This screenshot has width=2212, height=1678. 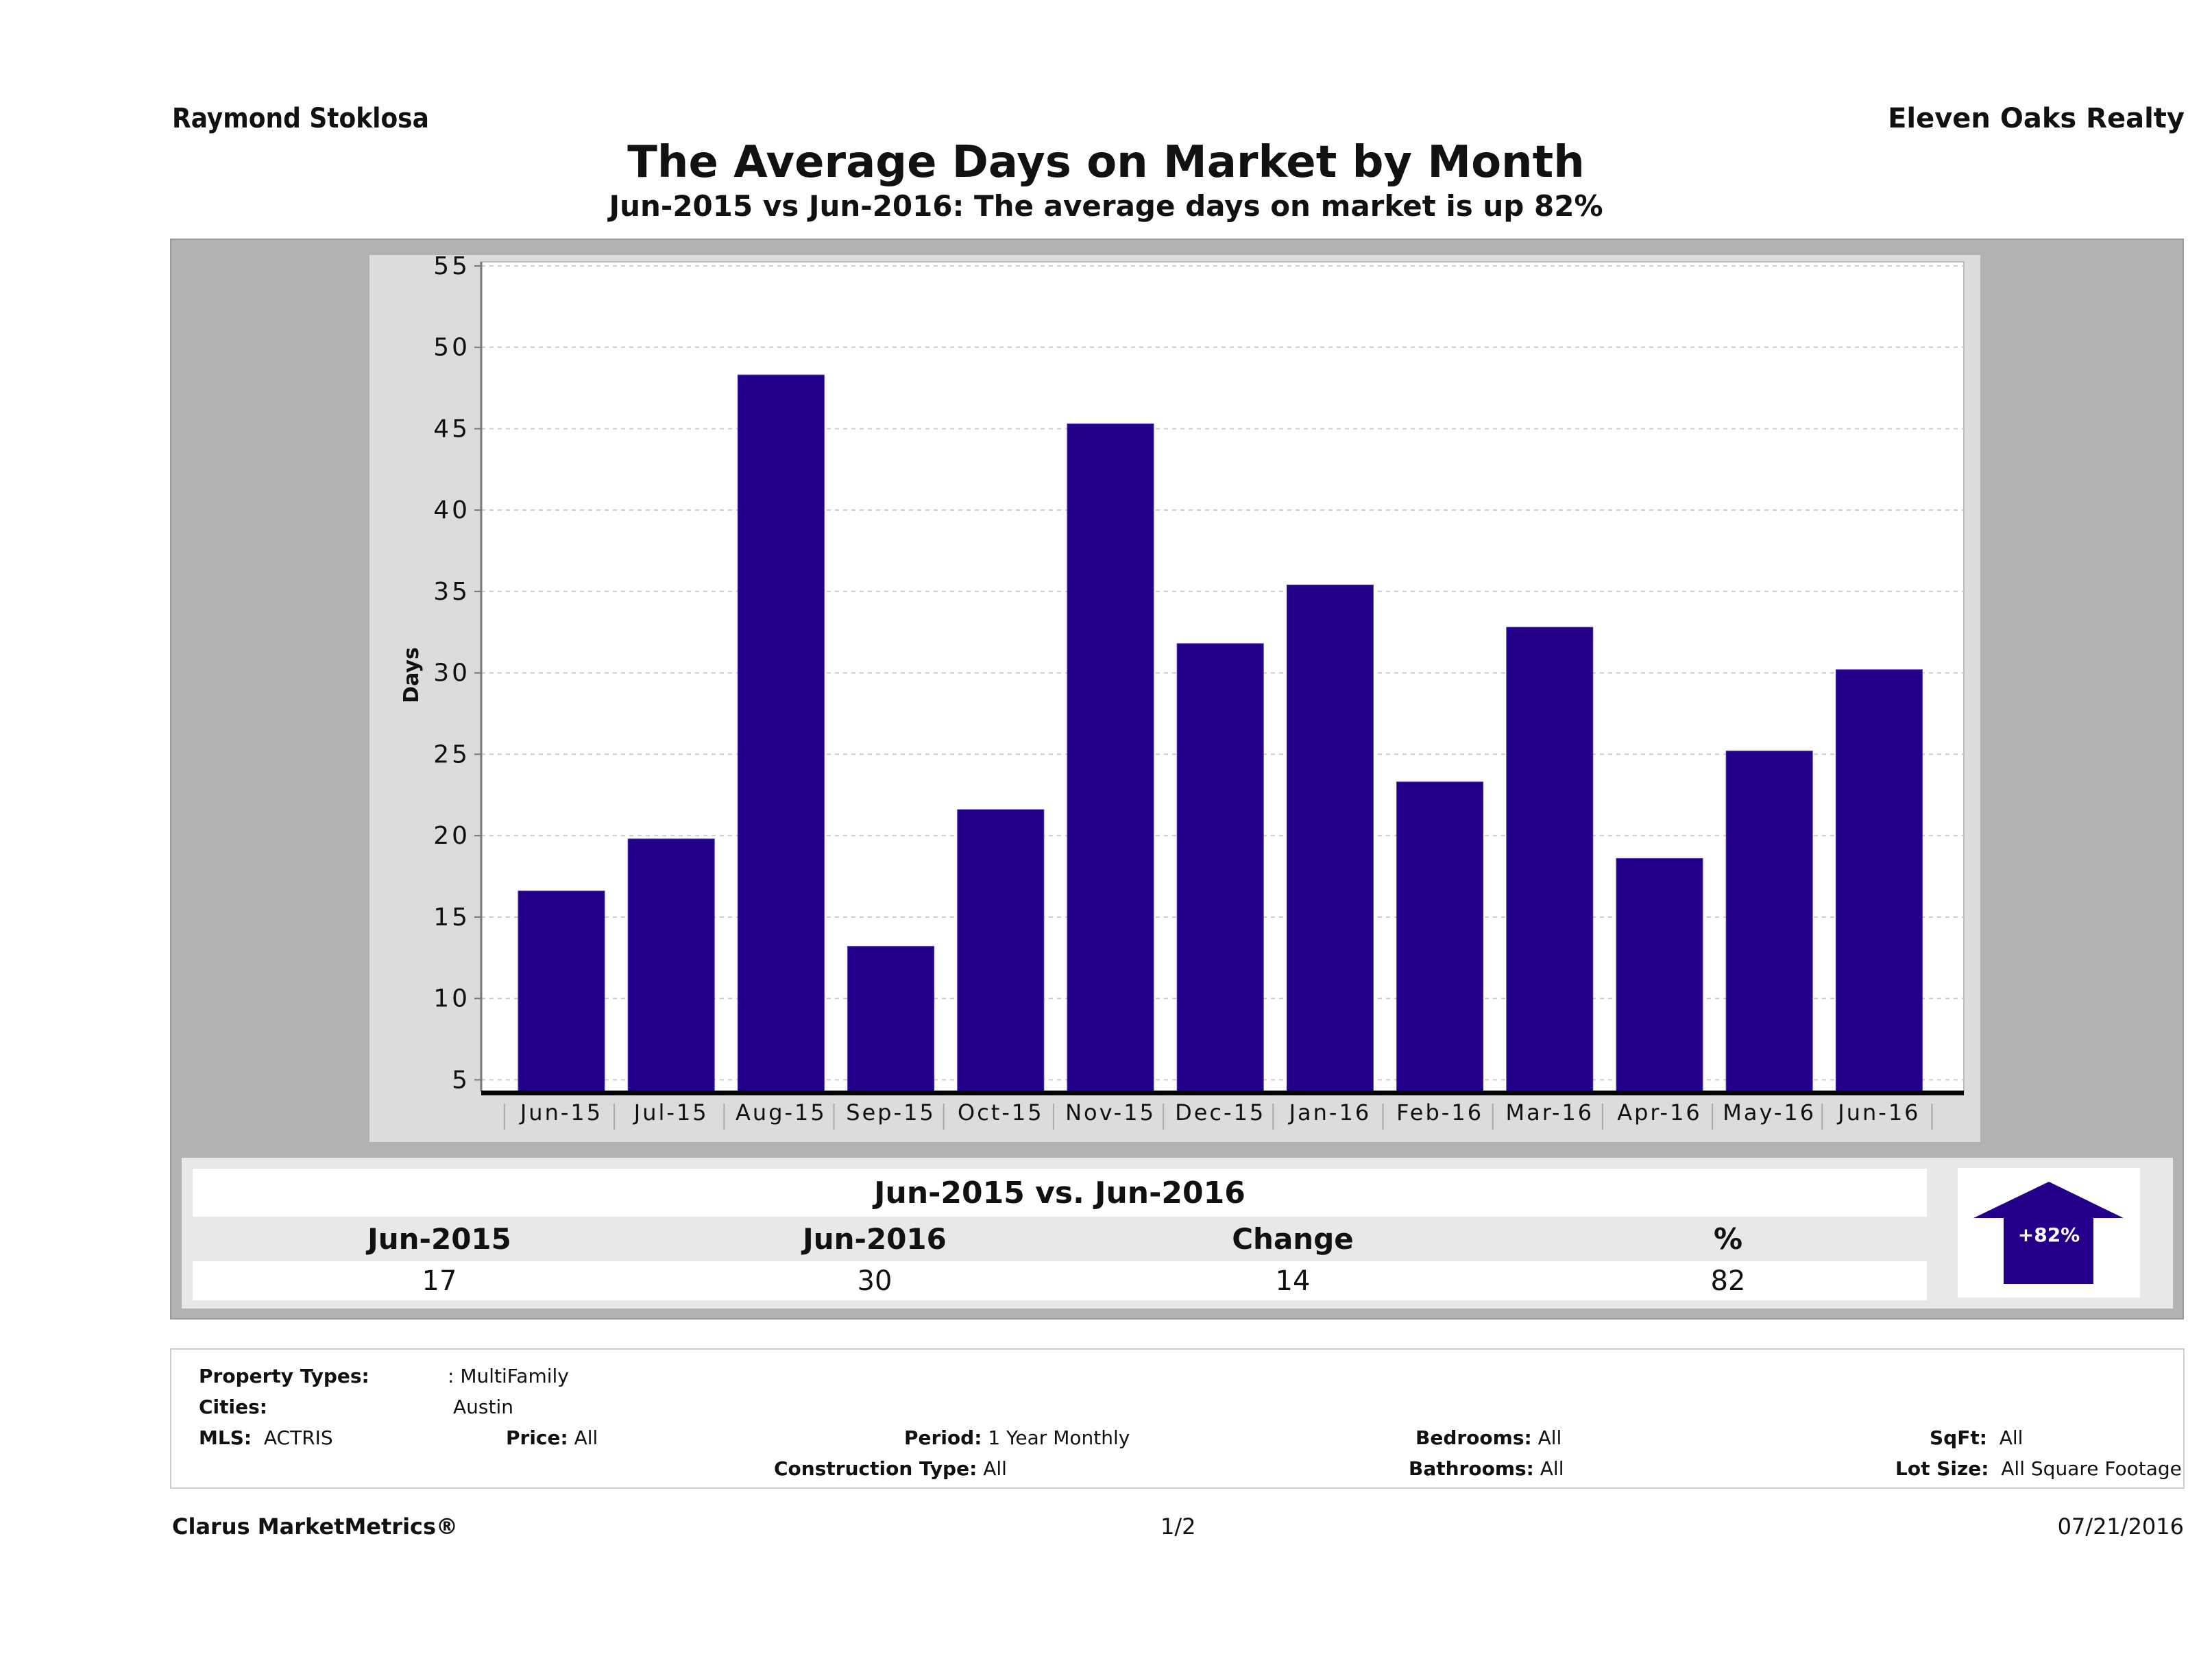 I want to click on y-axis-label: Days, so click(x=412, y=675).